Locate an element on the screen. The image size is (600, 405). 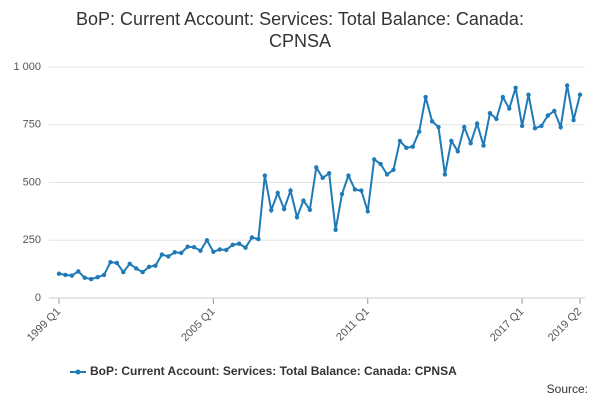
y-tick-label: 750 is located at coordinates (32, 125).